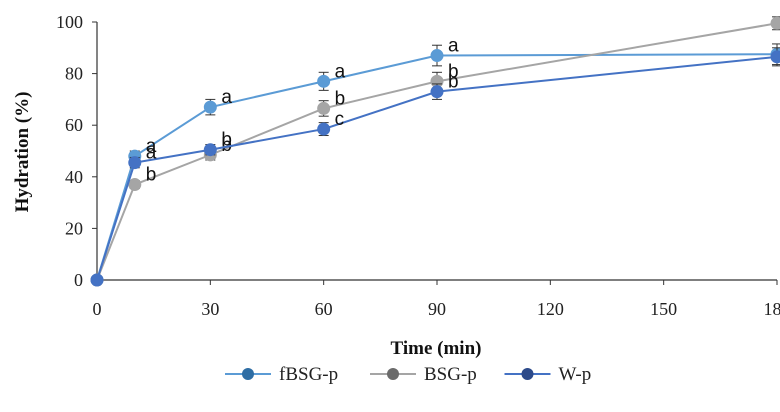 The height and width of the screenshot is (412, 780). I want to click on y-tick-label: 40, so click(74, 177).